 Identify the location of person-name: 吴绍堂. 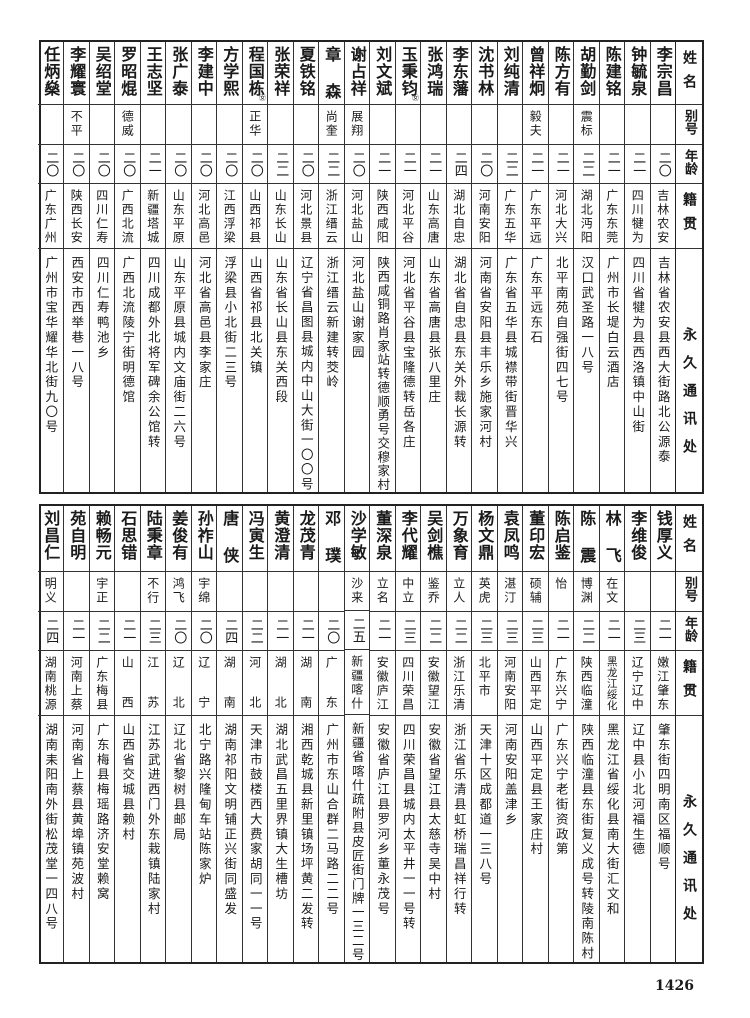
(102, 71).